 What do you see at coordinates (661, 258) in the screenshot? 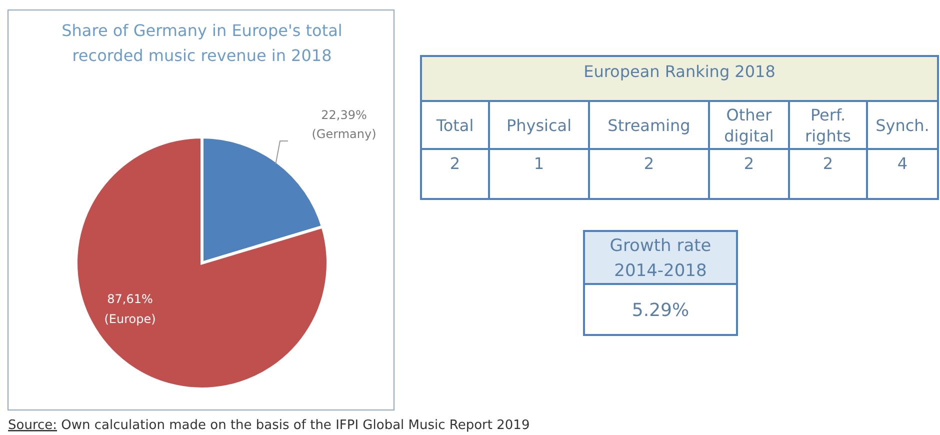
I see `text: Growth rate 2014-2018` at bounding box center [661, 258].